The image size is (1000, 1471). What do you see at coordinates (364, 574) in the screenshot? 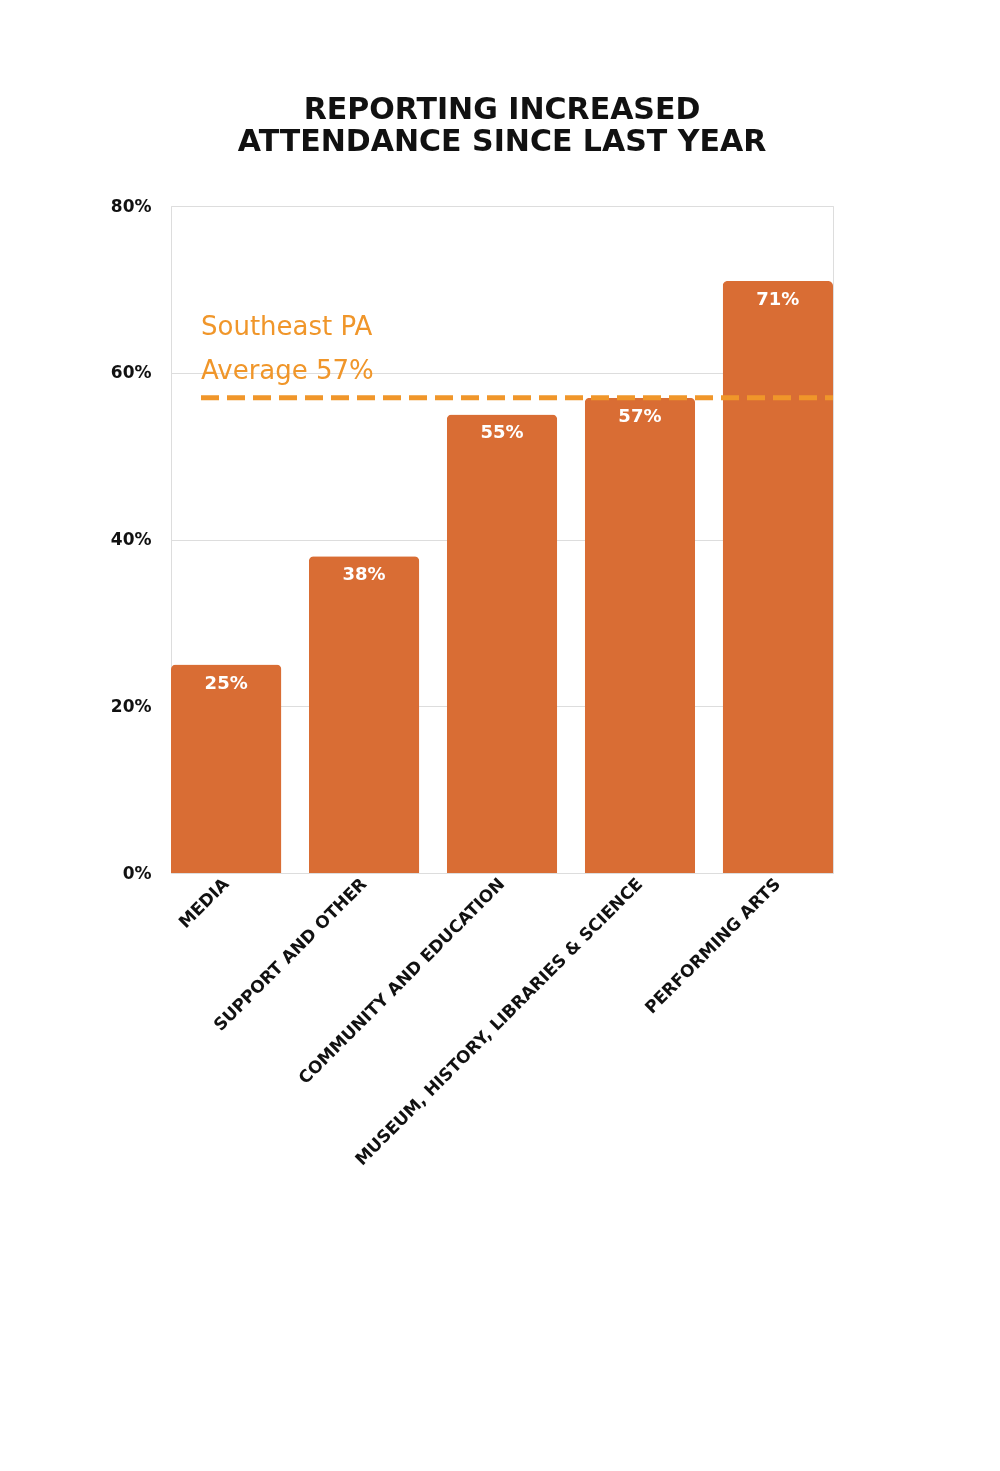
I see `data-label: 38%` at bounding box center [364, 574].